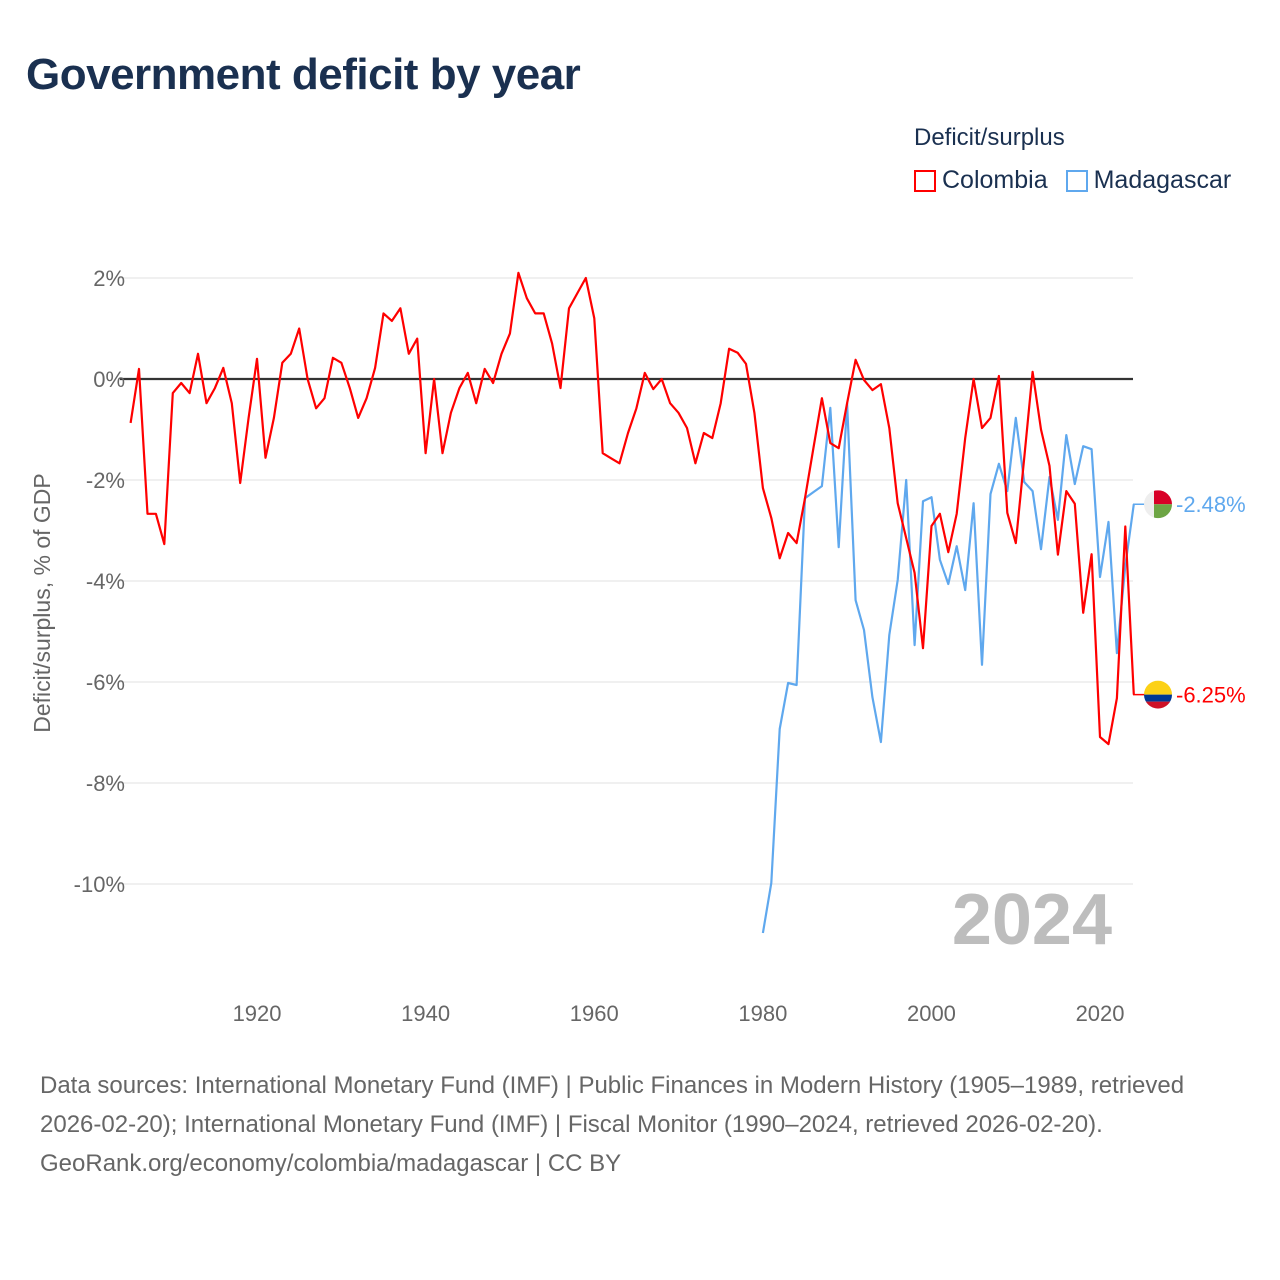 The image size is (1280, 1280). I want to click on colombia-flag-icon, so click(1158, 694).